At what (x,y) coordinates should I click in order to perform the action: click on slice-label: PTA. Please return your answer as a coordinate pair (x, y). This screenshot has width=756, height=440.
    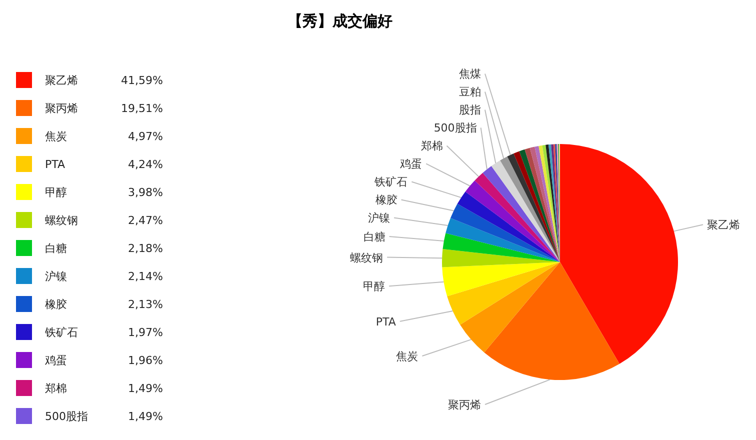
    Looking at the image, I should click on (386, 321).